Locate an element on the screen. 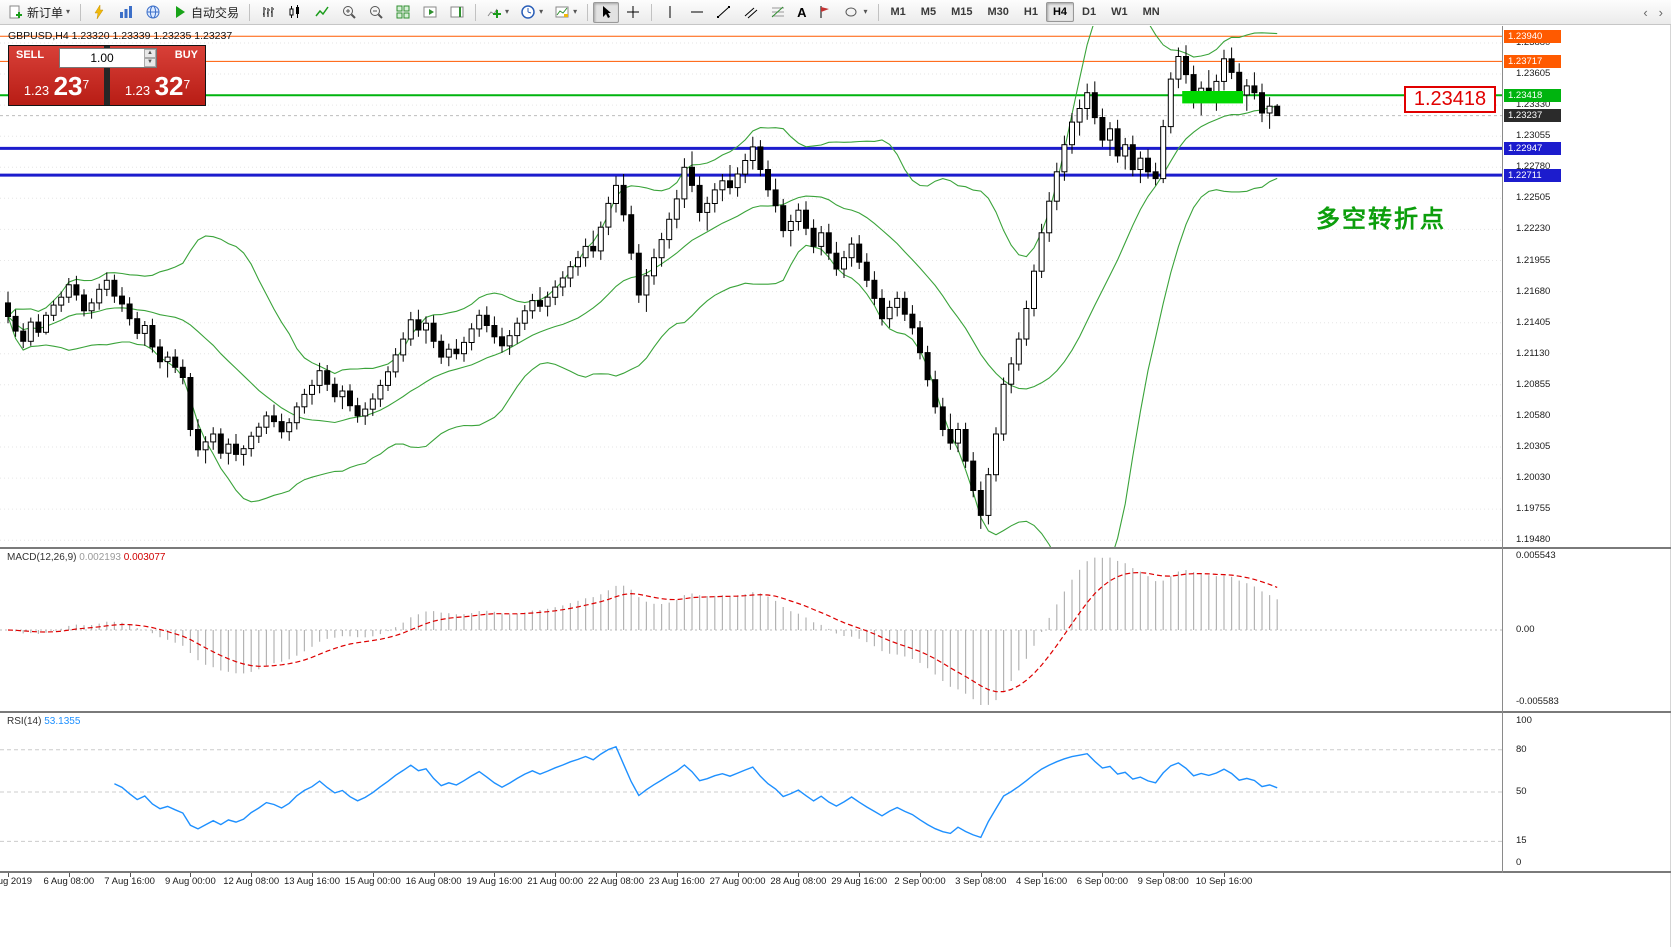 The image size is (1671, 947). timeframe-m30-button: M30 is located at coordinates (998, 12).